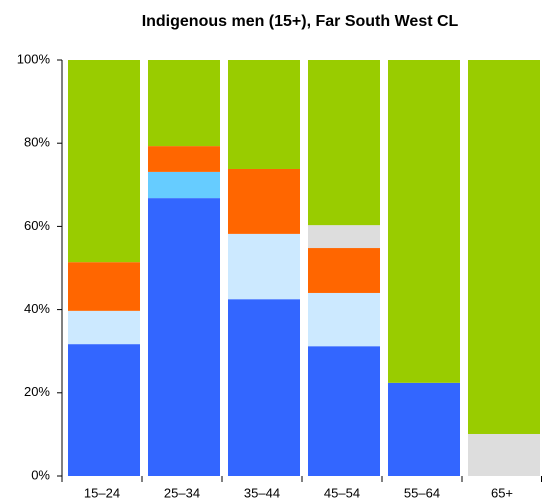 This screenshot has height=504, width=542. I want to click on chart-title: Indigenous men (15+), Far South West CL, so click(300, 21).